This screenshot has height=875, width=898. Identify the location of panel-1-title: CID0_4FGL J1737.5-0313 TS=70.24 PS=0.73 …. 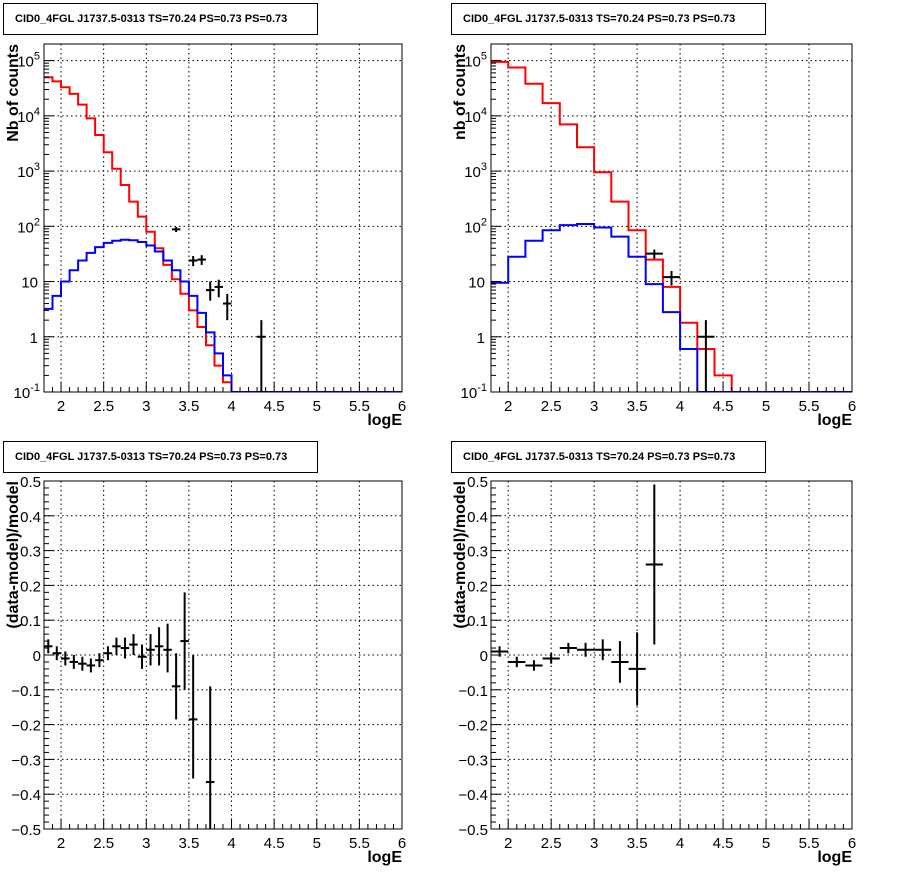
(160, 19).